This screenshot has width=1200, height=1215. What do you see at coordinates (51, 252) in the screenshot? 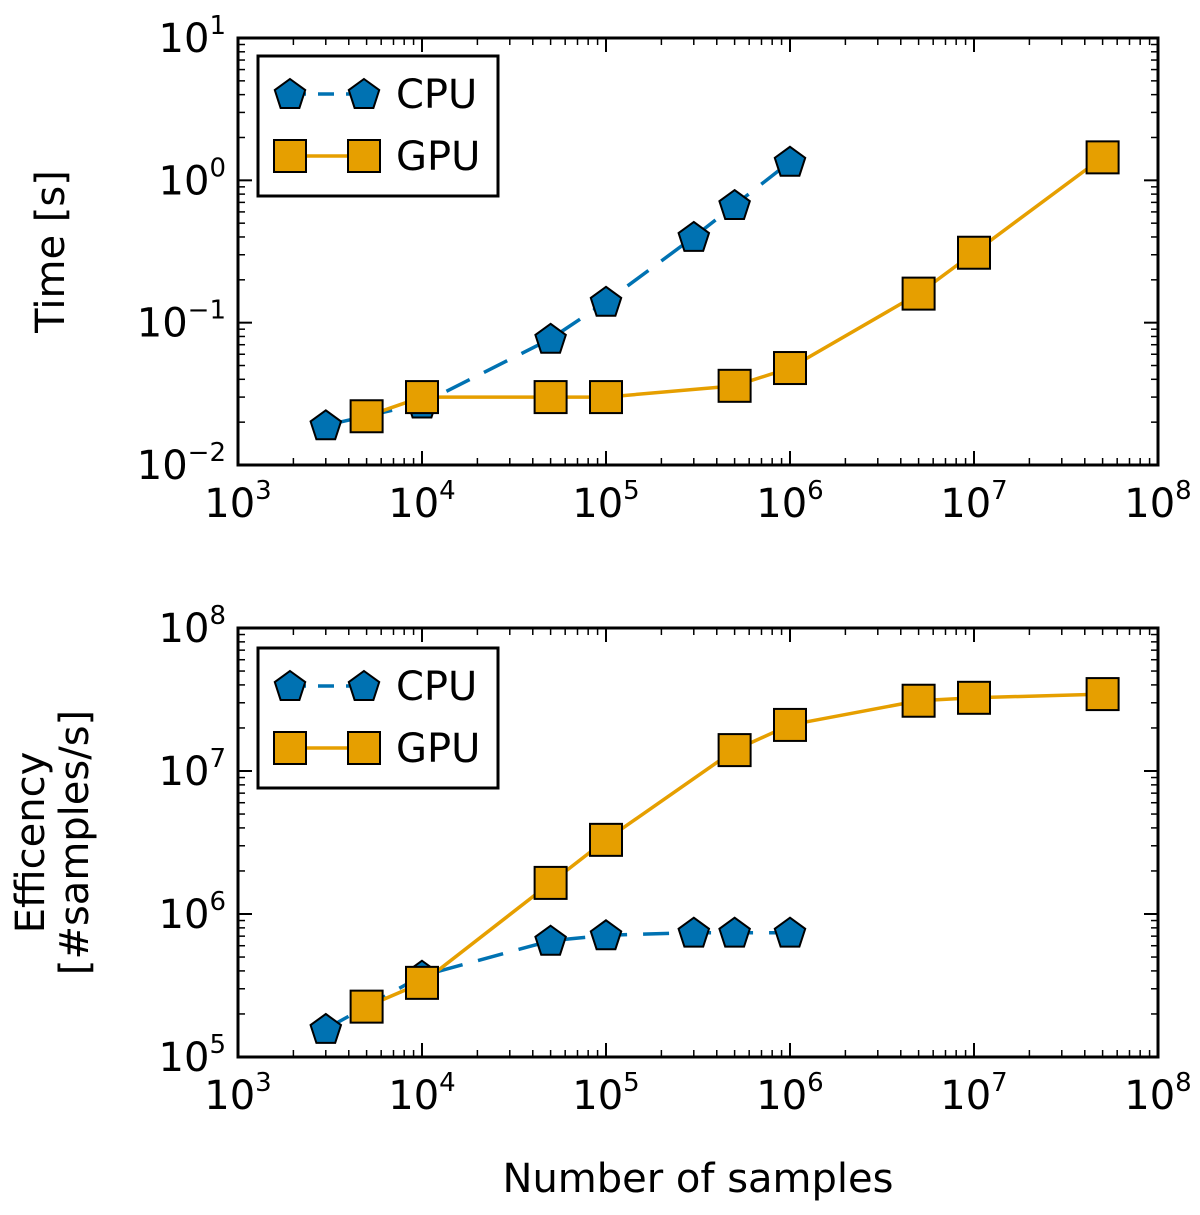
I see `y-axis-label: Time [s]` at bounding box center [51, 252].